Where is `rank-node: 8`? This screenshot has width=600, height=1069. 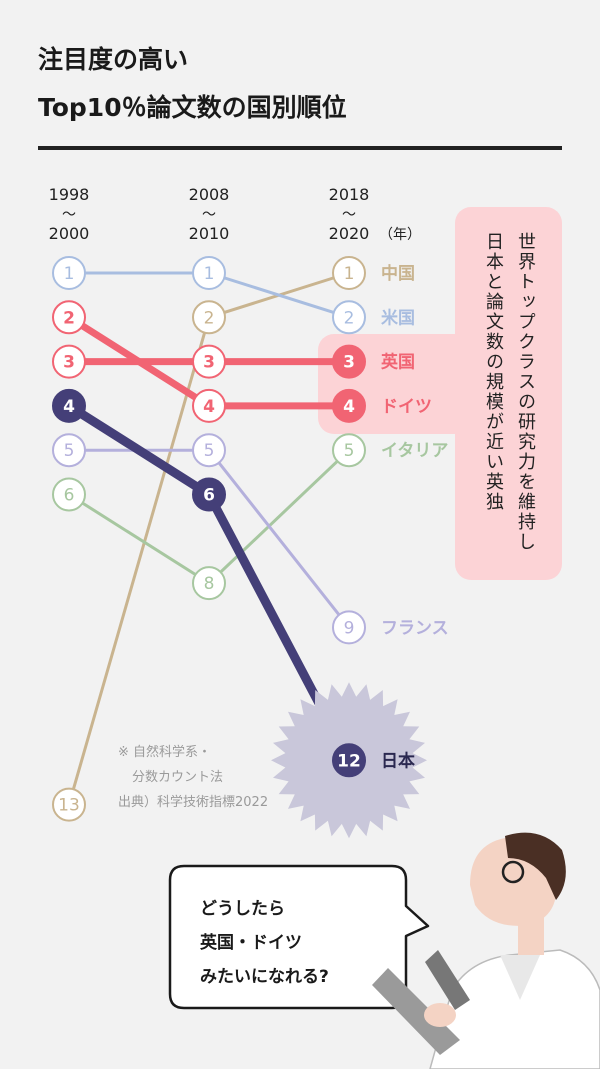
rank-node: 8 is located at coordinates (209, 583).